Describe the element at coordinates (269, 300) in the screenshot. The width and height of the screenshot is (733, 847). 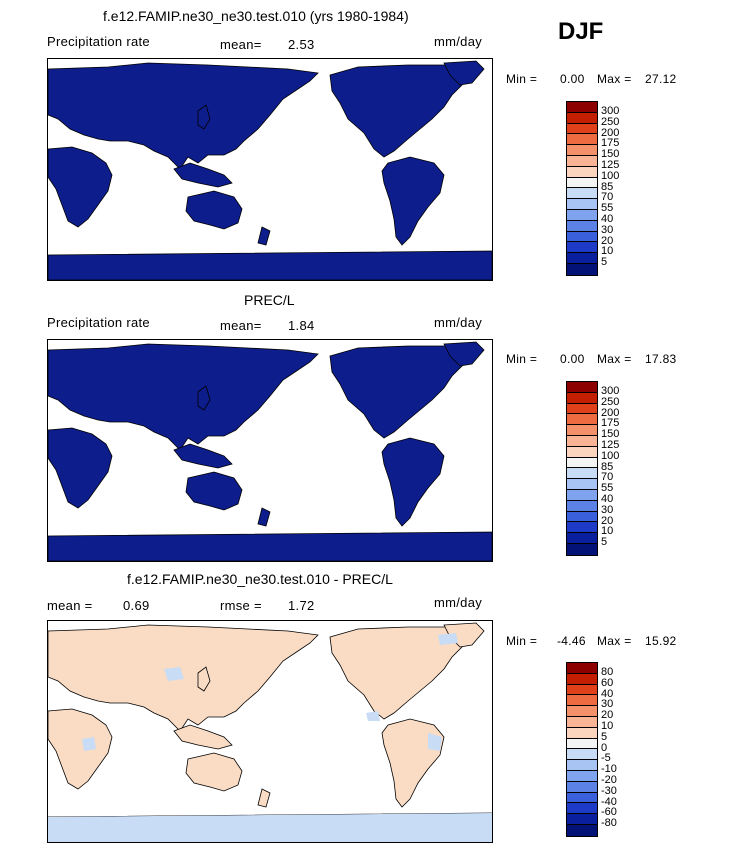
I see `panel2-title: PREC/L` at that location.